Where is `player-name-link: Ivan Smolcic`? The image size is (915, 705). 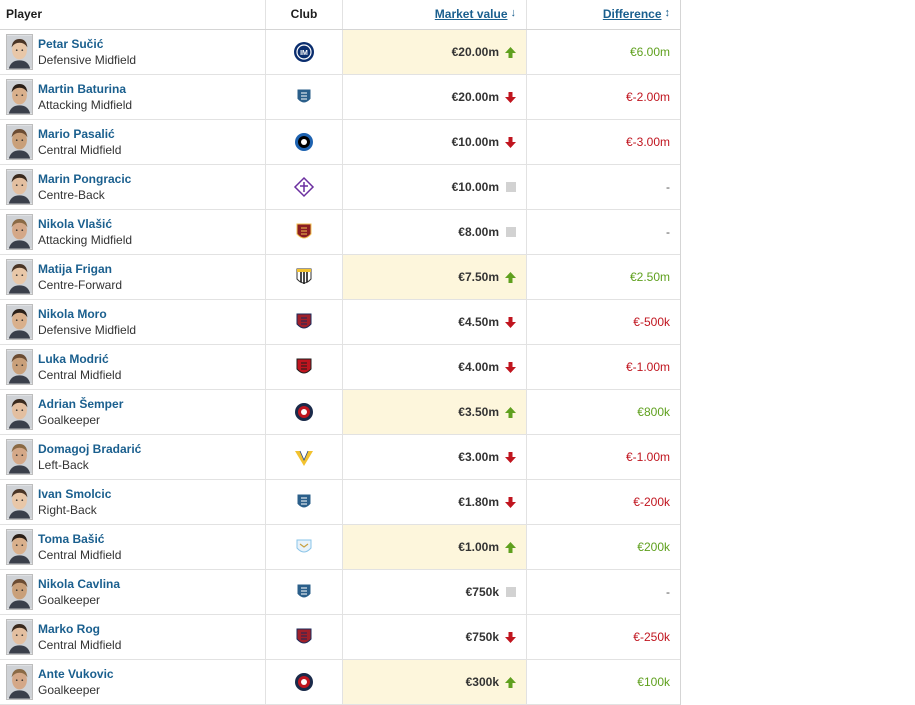 player-name-link: Ivan Smolcic is located at coordinates (75, 493).